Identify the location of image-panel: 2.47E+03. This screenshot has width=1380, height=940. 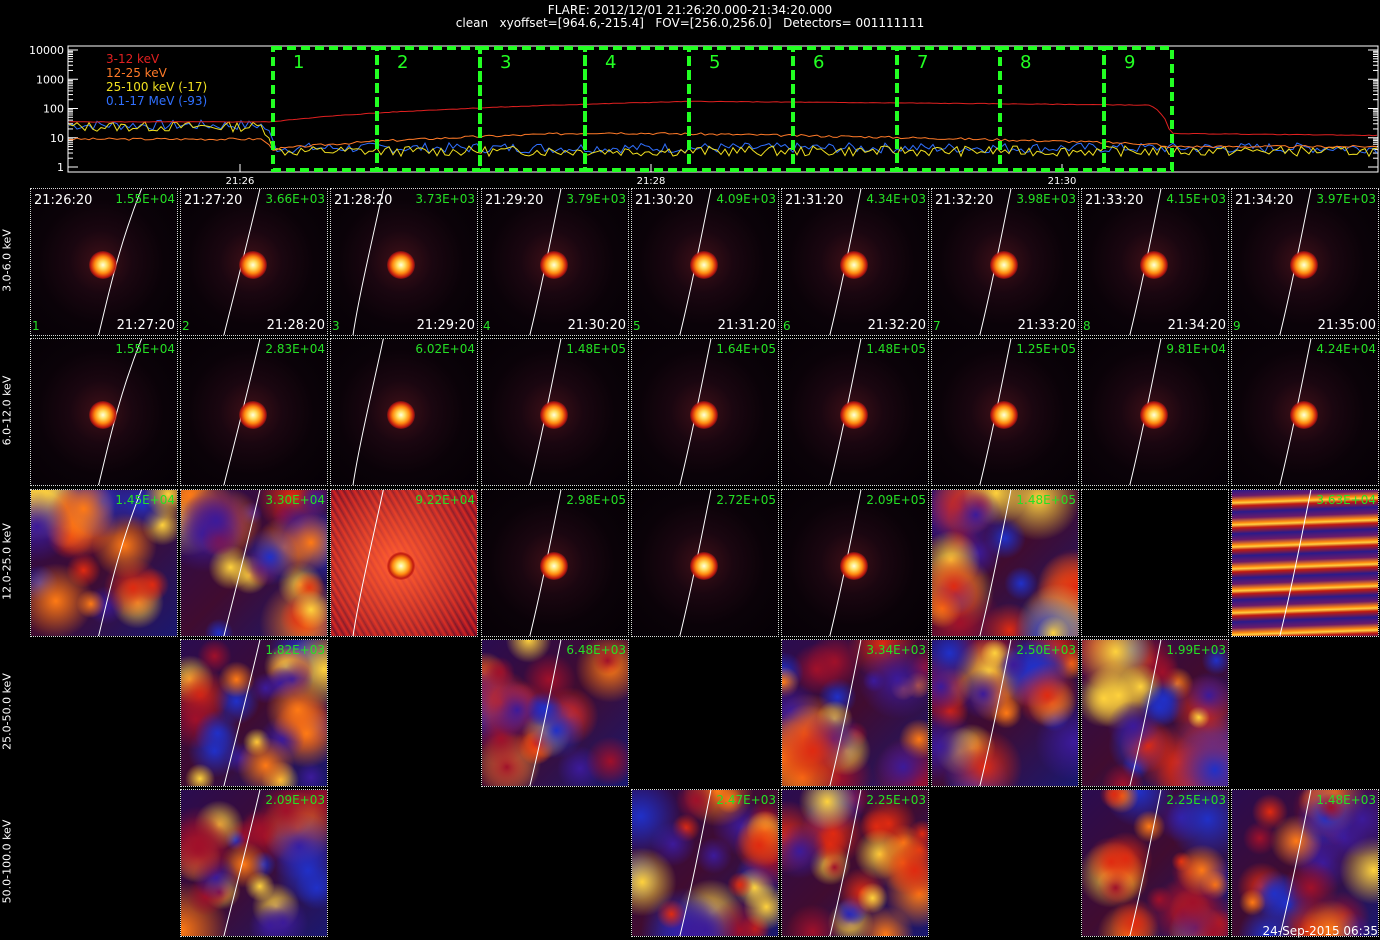
(705, 863).